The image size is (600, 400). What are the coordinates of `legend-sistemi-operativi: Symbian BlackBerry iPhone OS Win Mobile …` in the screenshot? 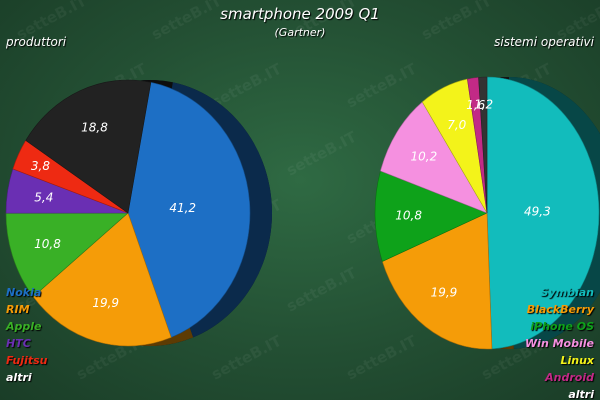 It's located at (559, 342).